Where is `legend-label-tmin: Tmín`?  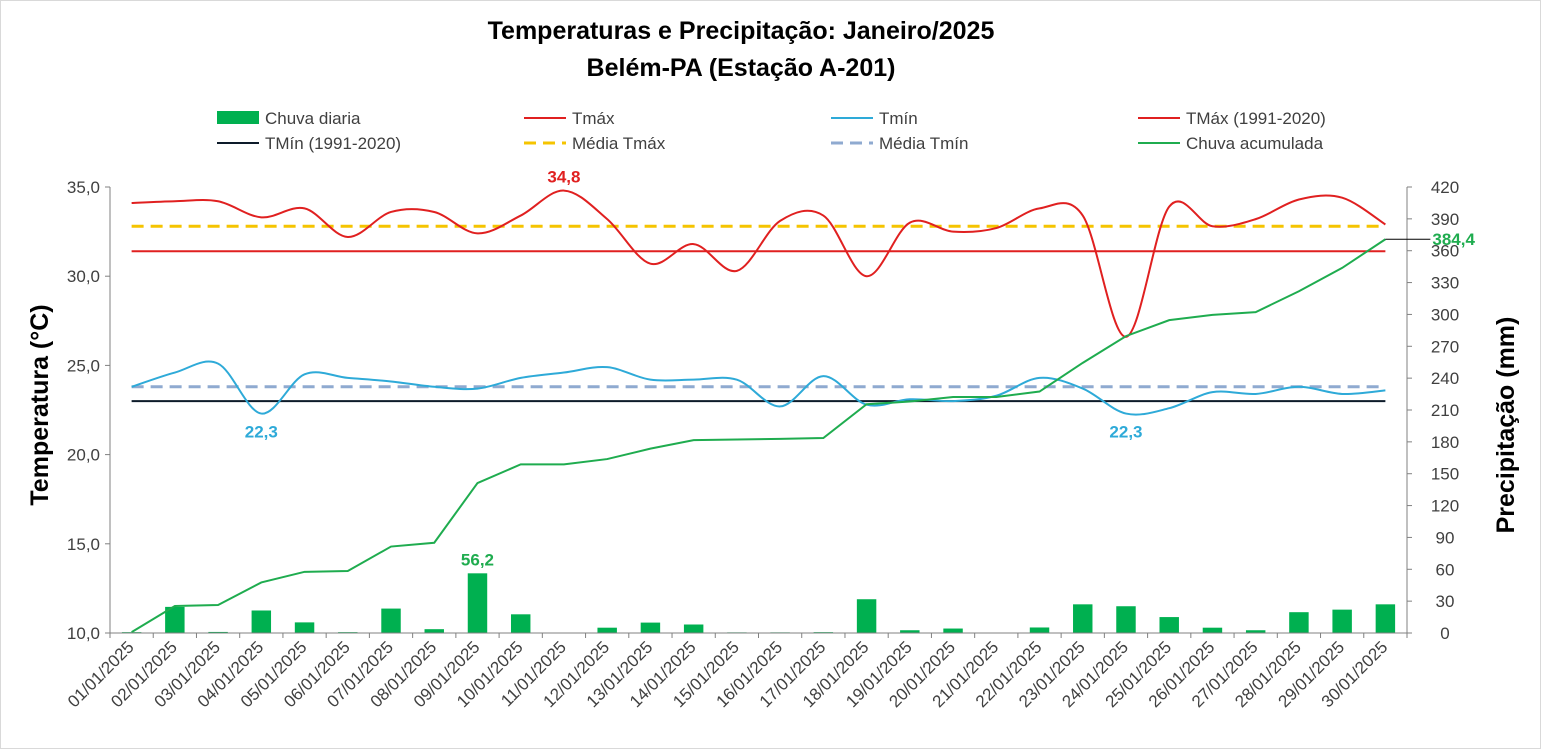 legend-label-tmin: Tmín is located at coordinates (898, 118).